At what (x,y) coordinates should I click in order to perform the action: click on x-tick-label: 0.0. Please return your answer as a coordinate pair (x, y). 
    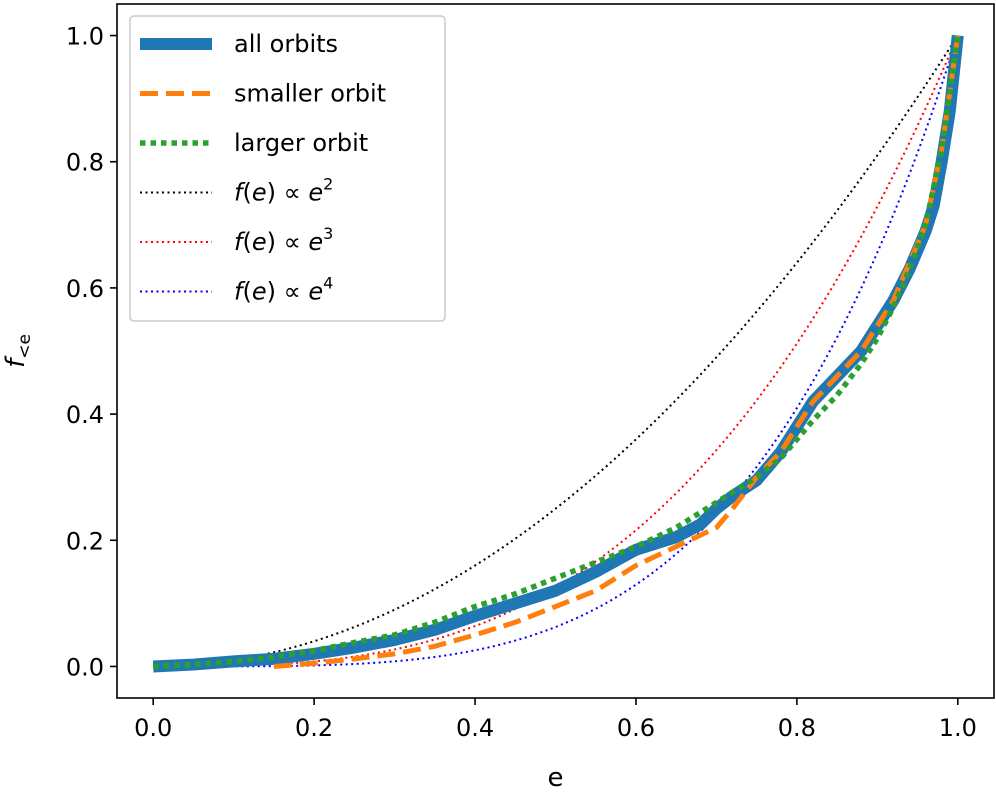
    Looking at the image, I should click on (153, 728).